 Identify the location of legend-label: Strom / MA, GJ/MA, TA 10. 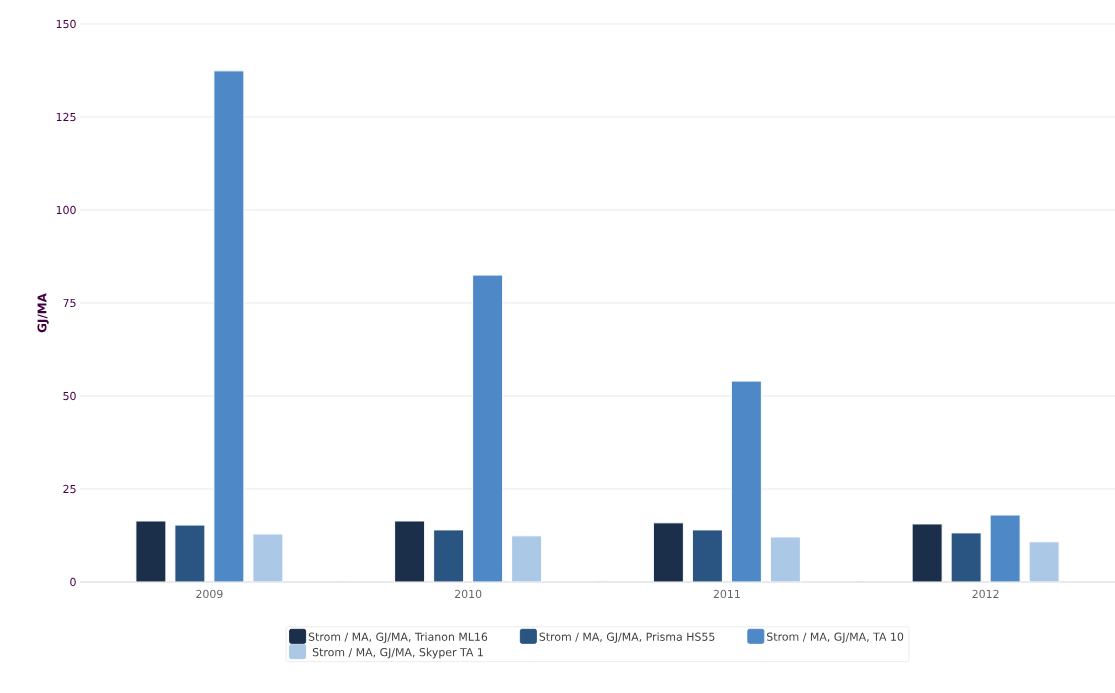
(835, 637).